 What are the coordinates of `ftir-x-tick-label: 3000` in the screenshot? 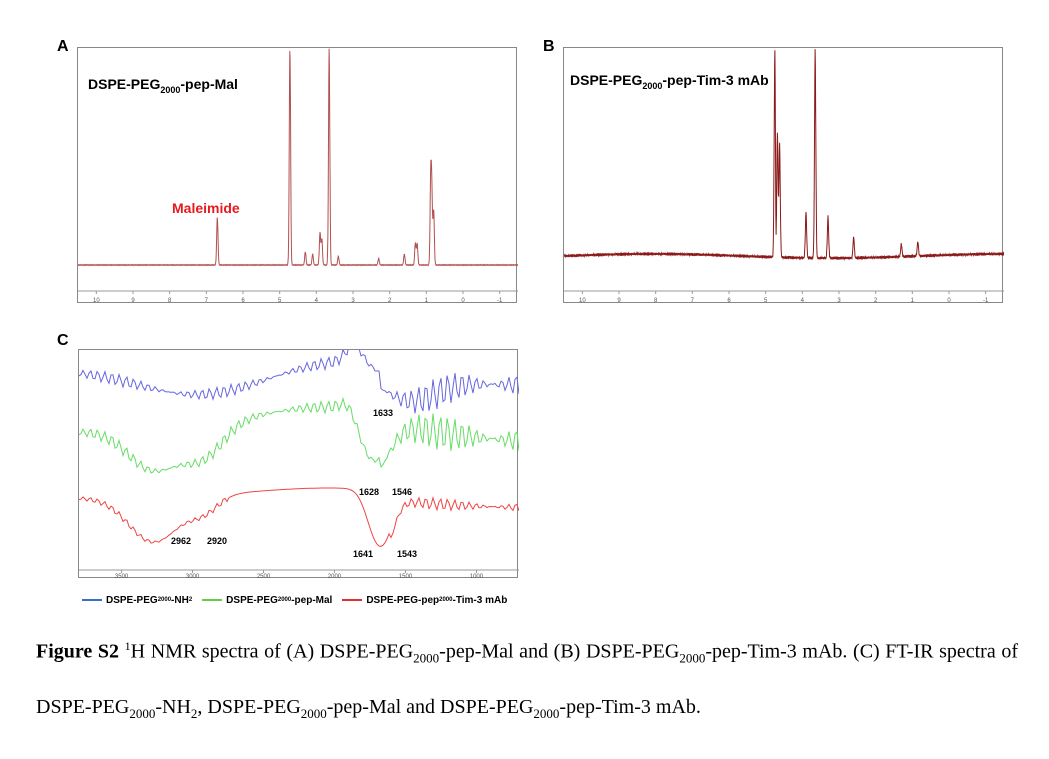 It's located at (193, 576).